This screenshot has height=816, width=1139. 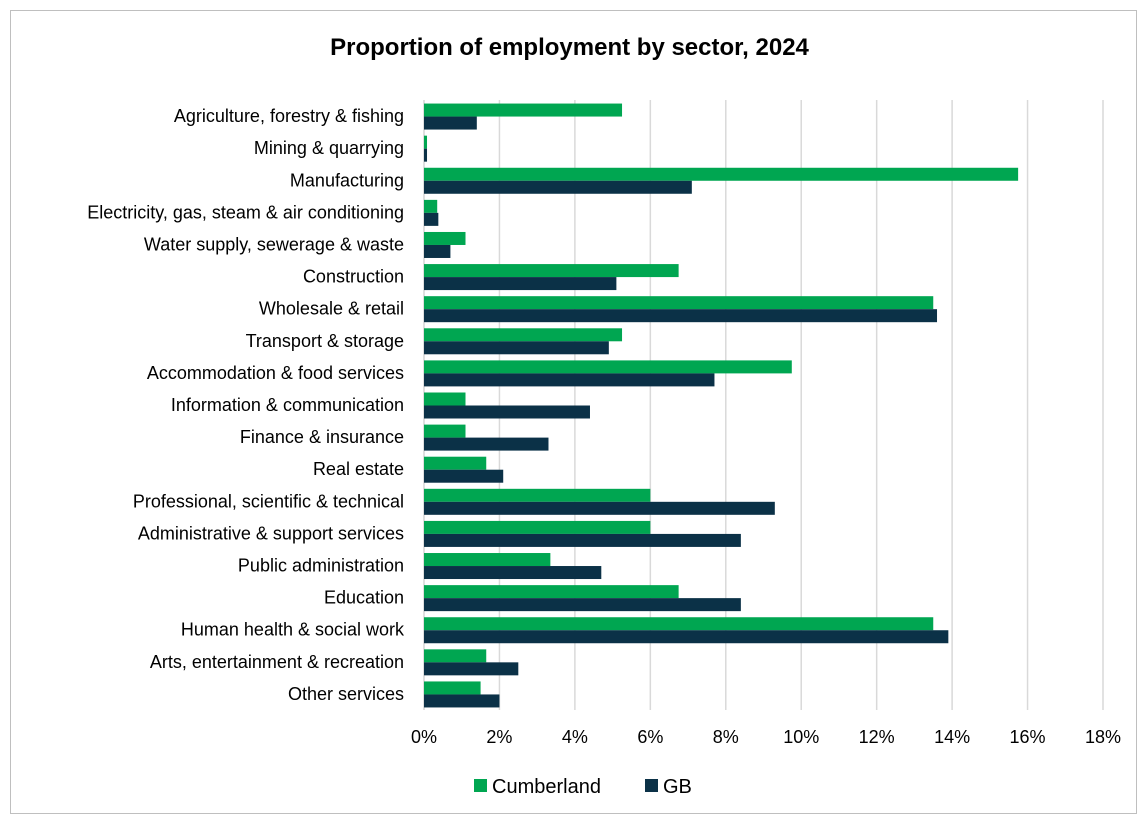 What do you see at coordinates (499, 737) in the screenshot?
I see `x-tick-label: 2%` at bounding box center [499, 737].